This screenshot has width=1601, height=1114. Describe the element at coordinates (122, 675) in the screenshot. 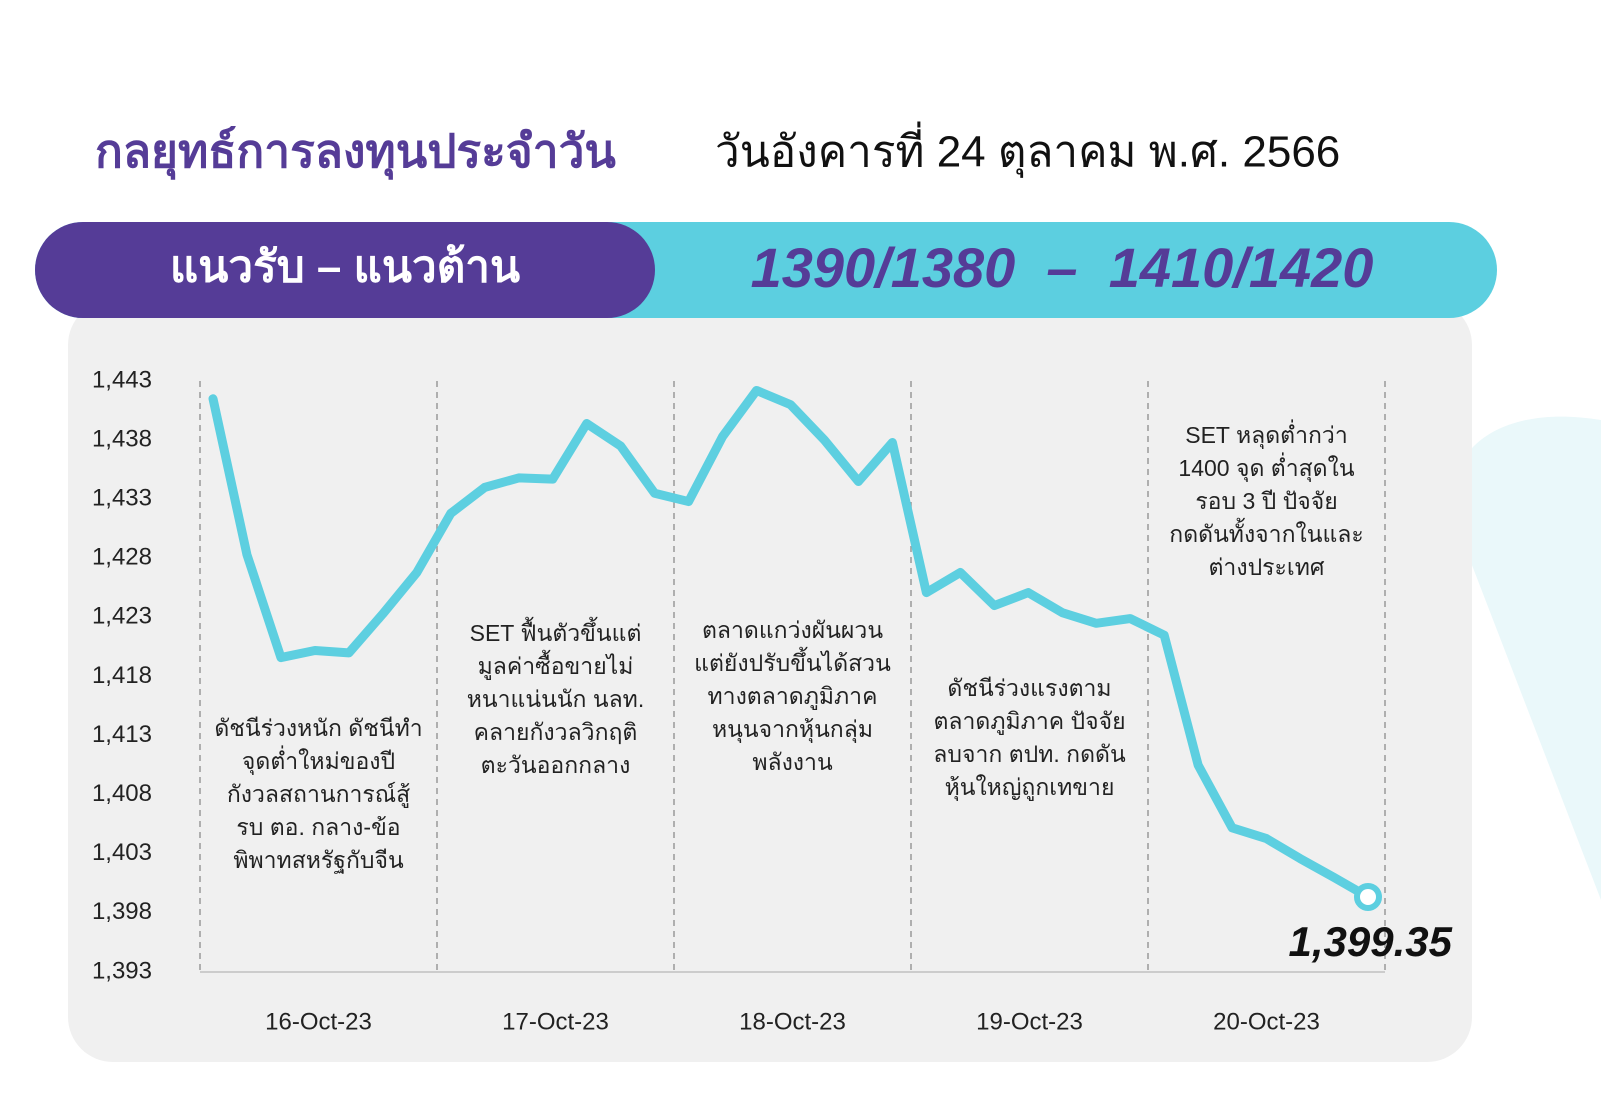

I see `y-tick-label: 1,418` at that location.